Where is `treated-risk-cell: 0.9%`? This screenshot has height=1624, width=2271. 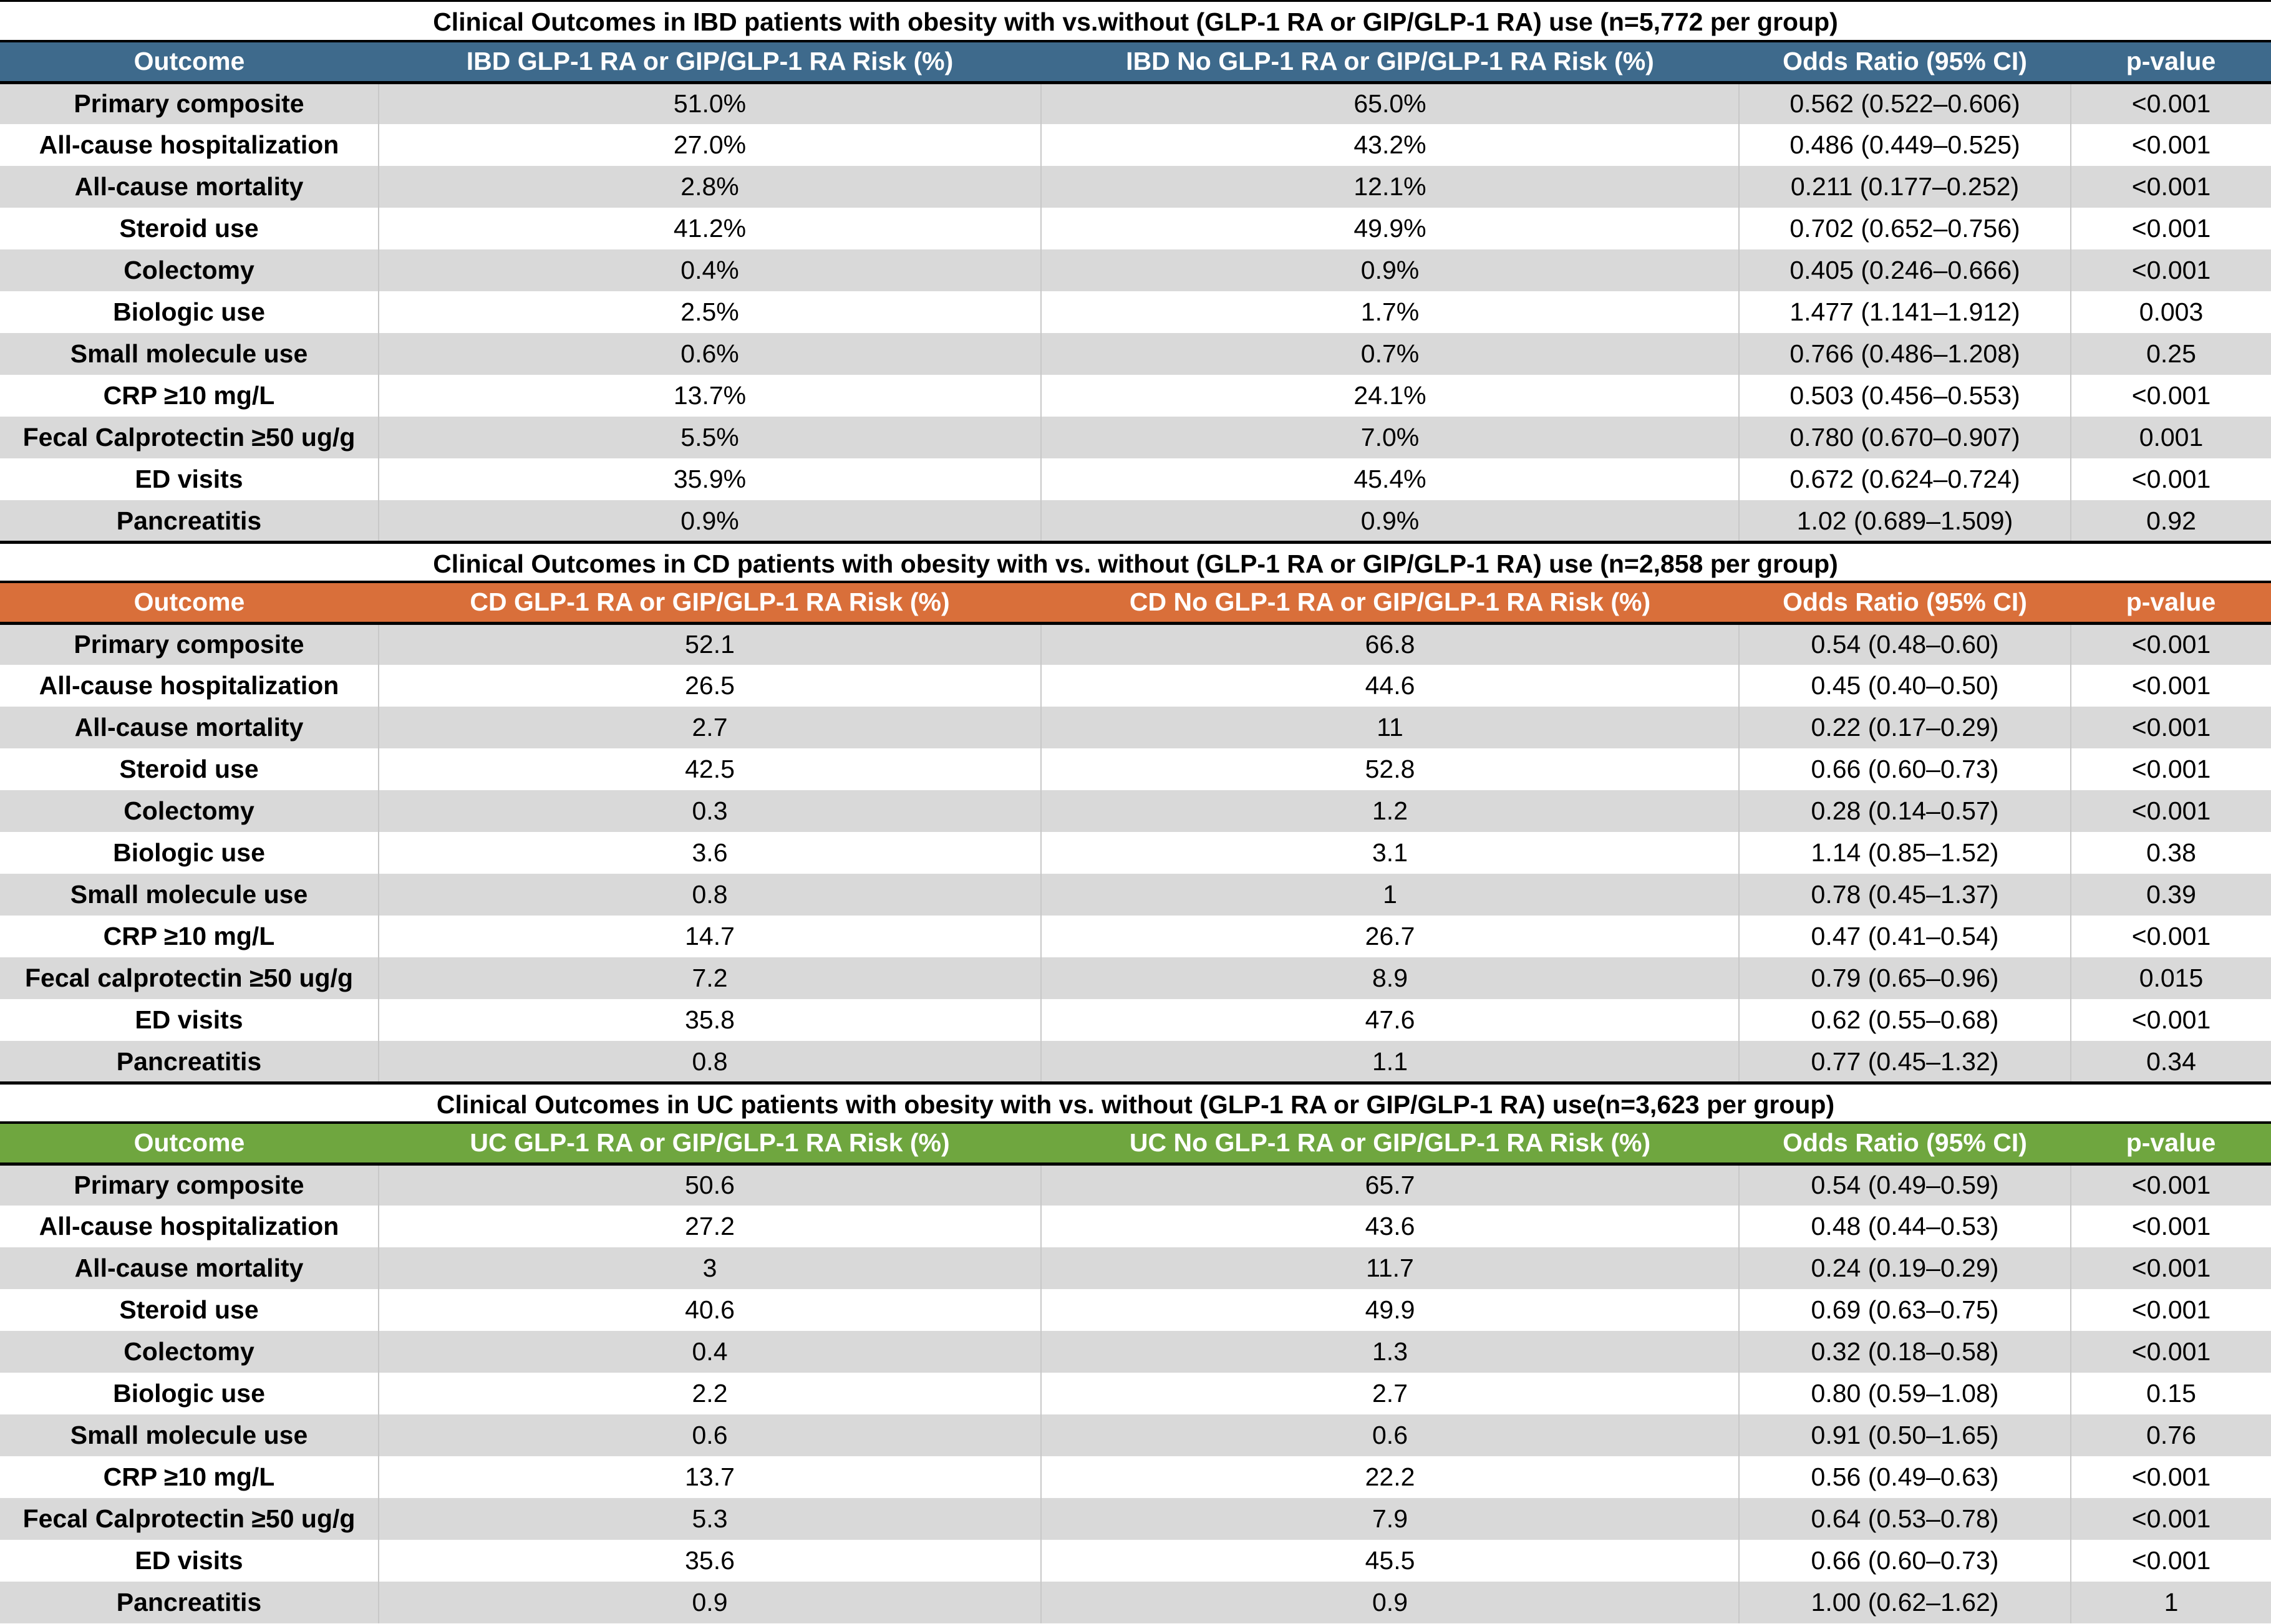
treated-risk-cell: 0.9% is located at coordinates (710, 521).